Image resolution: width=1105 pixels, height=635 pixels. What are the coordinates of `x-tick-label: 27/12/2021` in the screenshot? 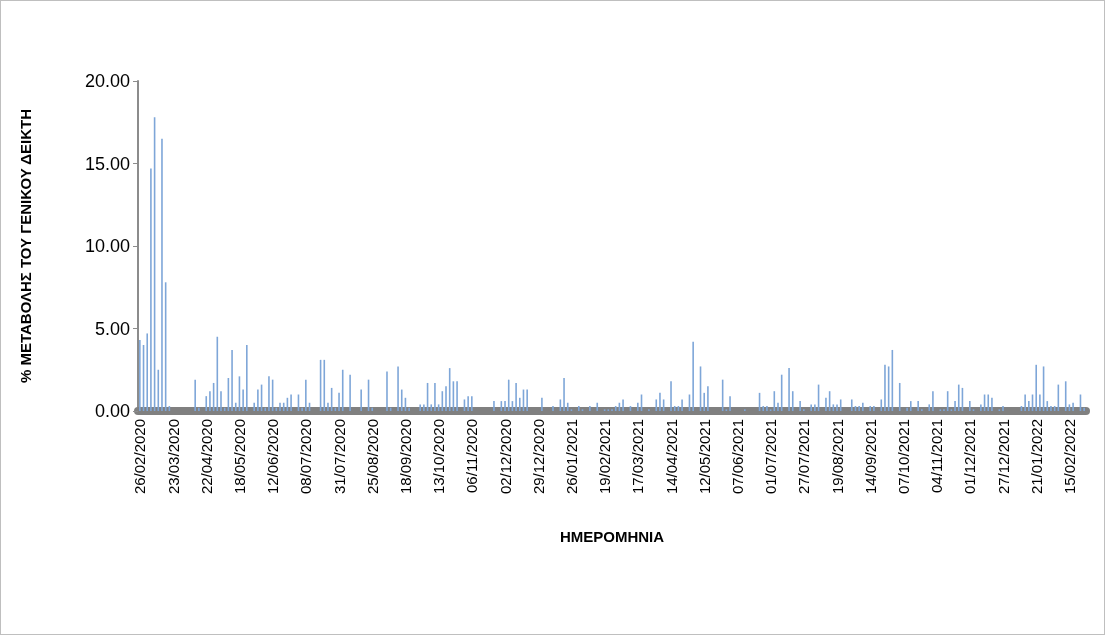 It's located at (1003, 457).